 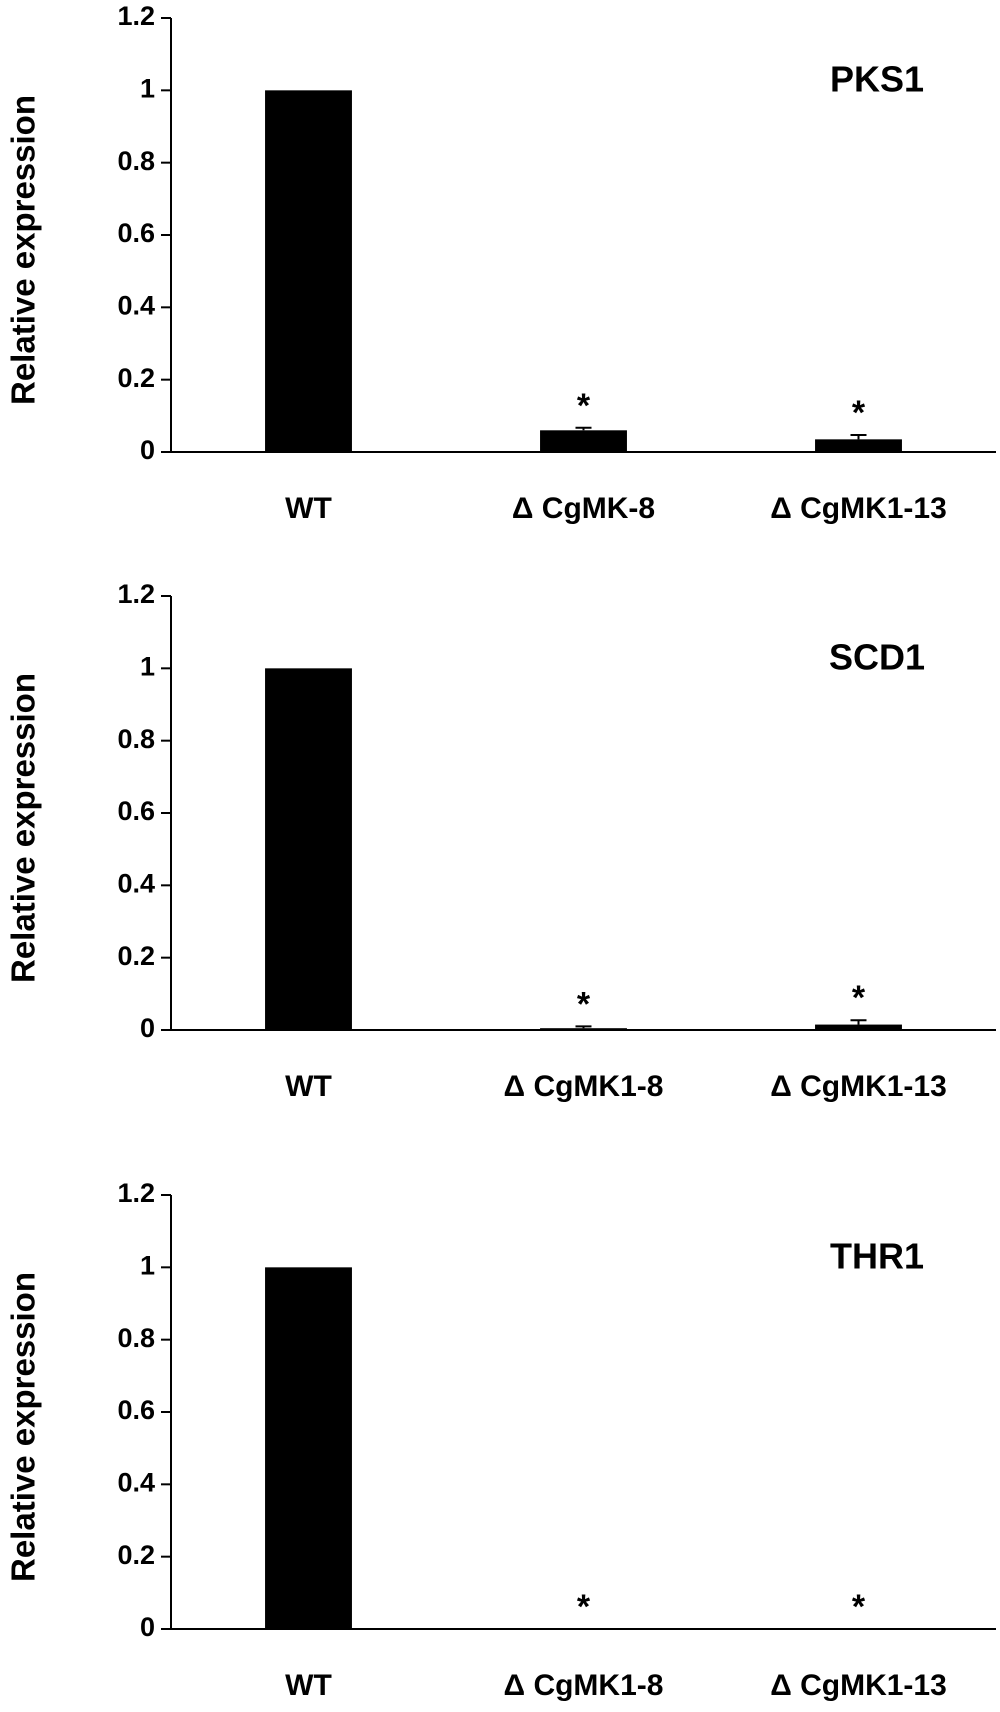 What do you see at coordinates (877, 79) in the screenshot?
I see `chart-title: PKS1` at bounding box center [877, 79].